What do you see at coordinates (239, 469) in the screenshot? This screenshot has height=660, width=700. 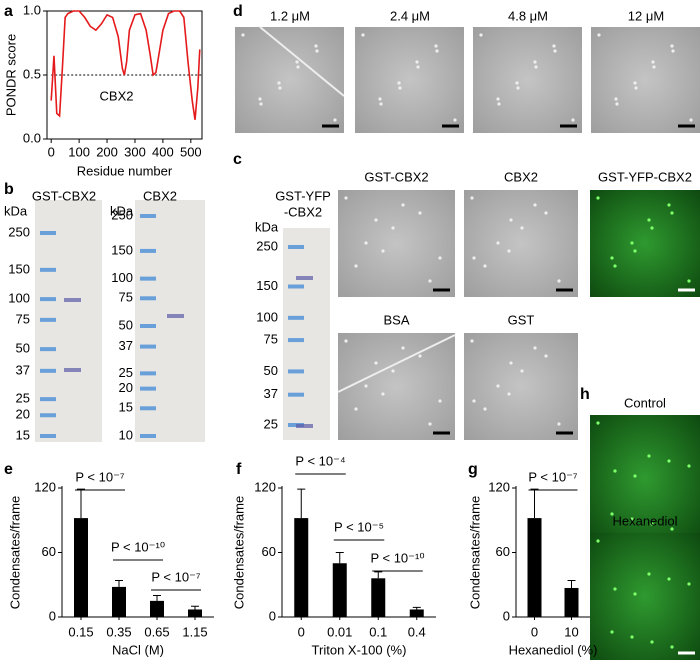 I see `panel-label: f` at bounding box center [239, 469].